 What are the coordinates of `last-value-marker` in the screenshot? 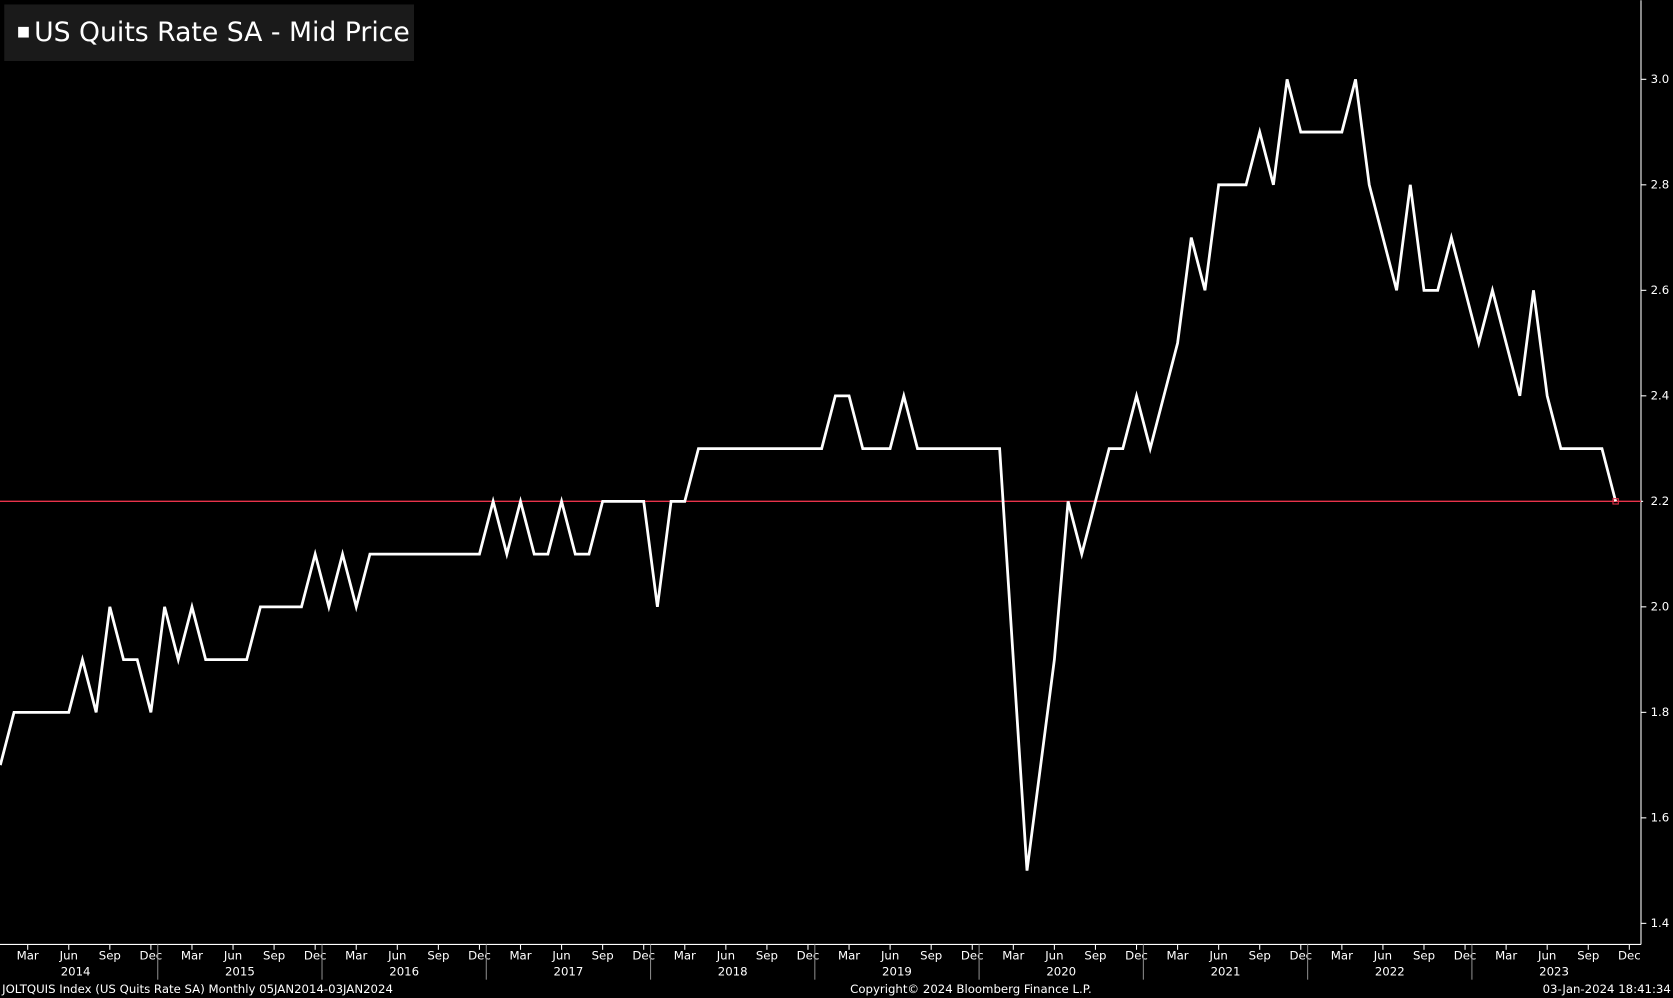 It's located at (1615, 501).